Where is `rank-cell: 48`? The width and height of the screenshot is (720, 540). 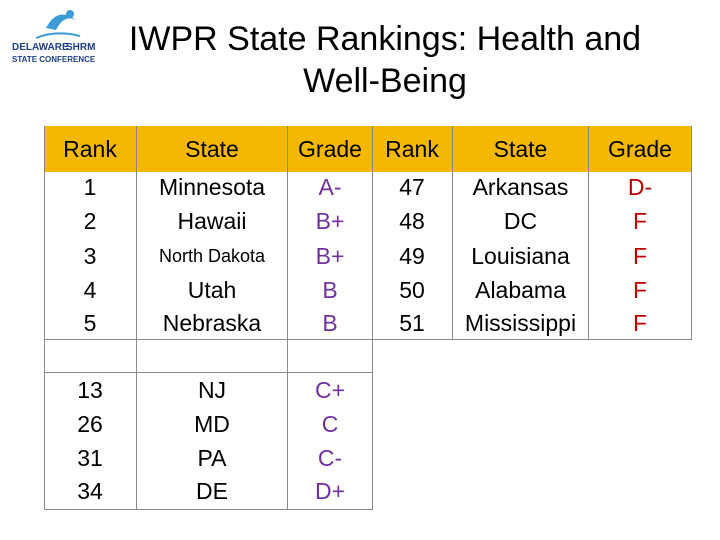 rank-cell: 48 is located at coordinates (412, 221).